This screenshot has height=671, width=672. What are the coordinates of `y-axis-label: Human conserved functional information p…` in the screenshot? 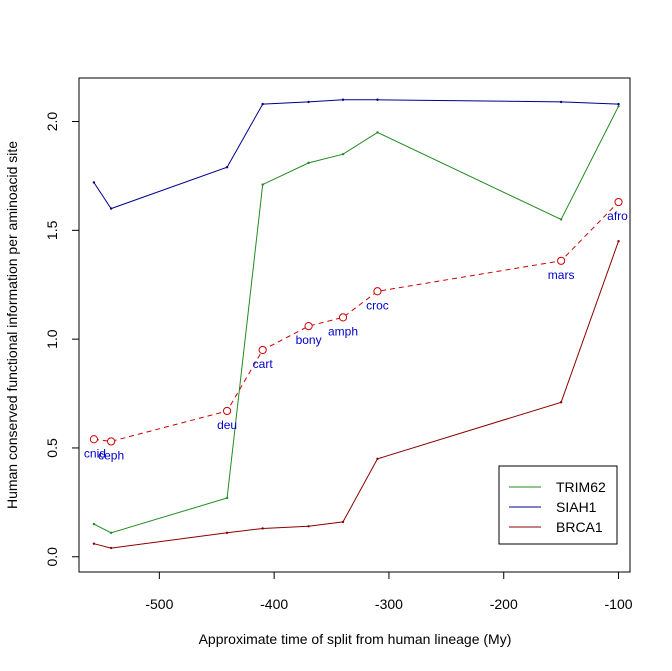 It's located at (12, 325).